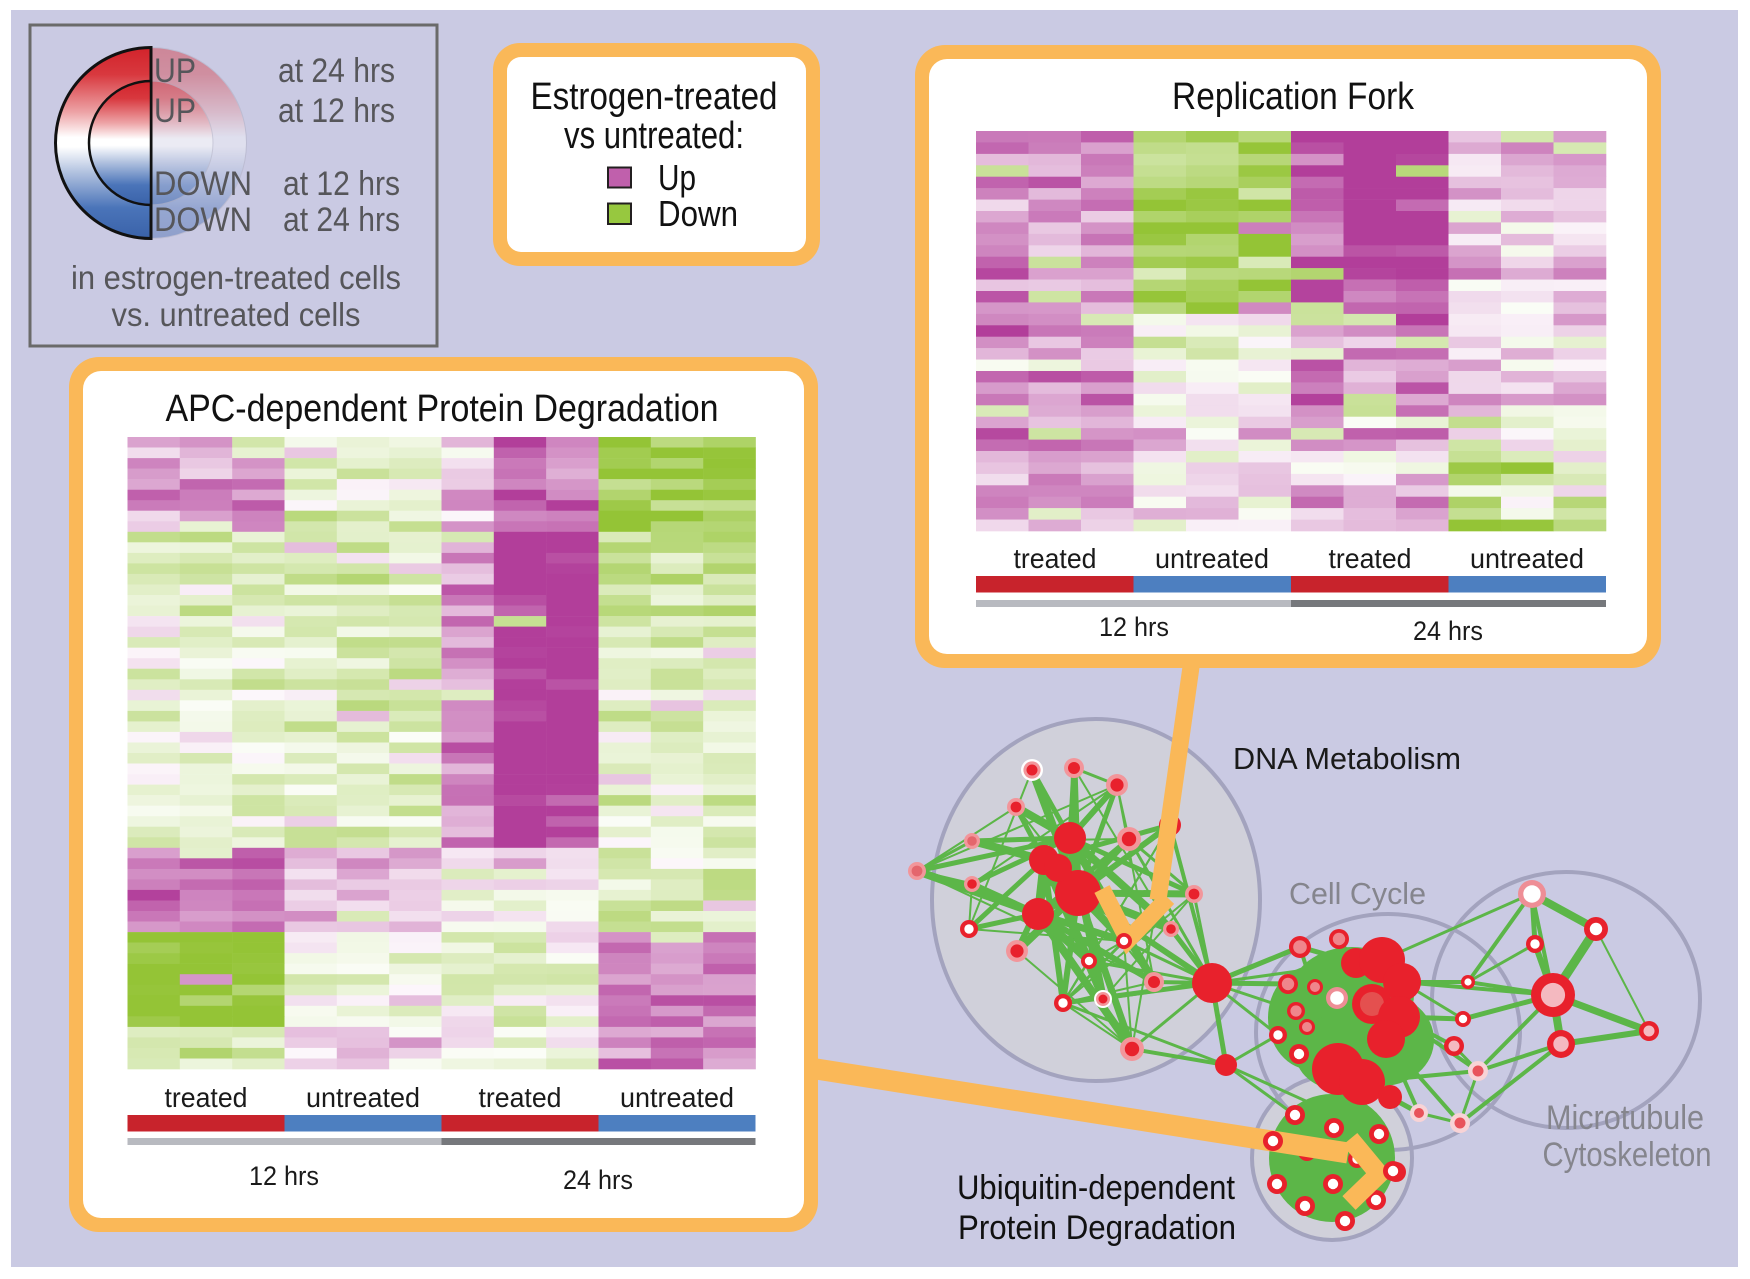 This screenshot has height=1279, width=1750. What do you see at coordinates (677, 177) in the screenshot?
I see `svg-text: Up` at bounding box center [677, 177].